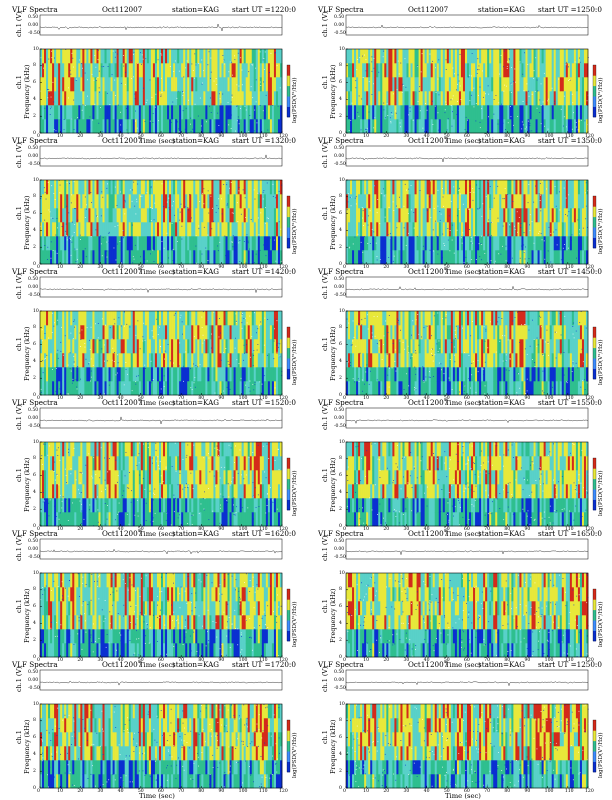 This screenshot has height=800, width=612. Describe the element at coordinates (157, 796) in the screenshot. I see `x-axis-label: Time (sec)` at that location.